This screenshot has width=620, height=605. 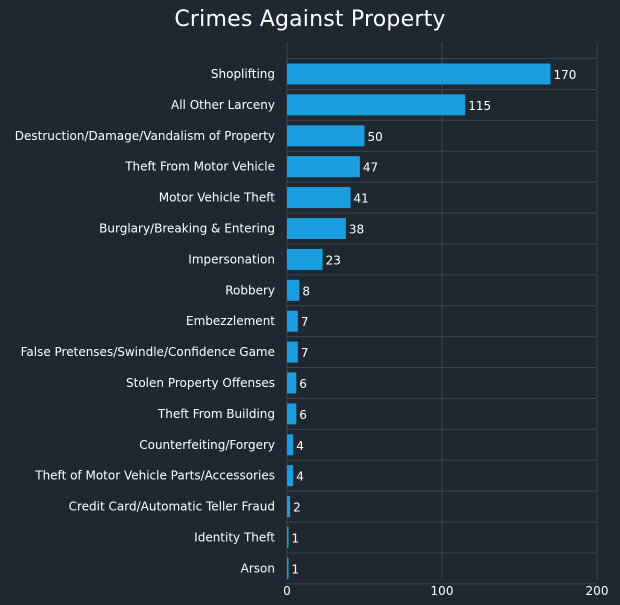 I want to click on category-label: Burglary/Breaking & Entering, so click(x=187, y=229).